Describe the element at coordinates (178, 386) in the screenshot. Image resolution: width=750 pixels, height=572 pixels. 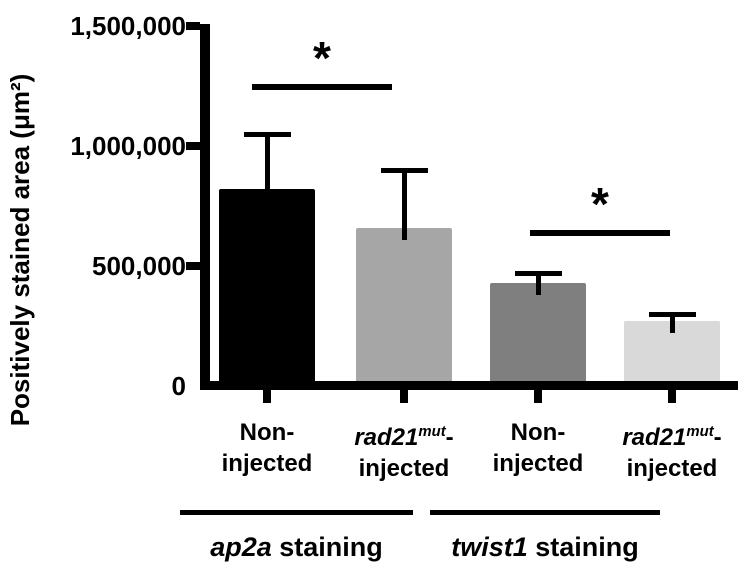
I see `y-tick-label: 0` at that location.